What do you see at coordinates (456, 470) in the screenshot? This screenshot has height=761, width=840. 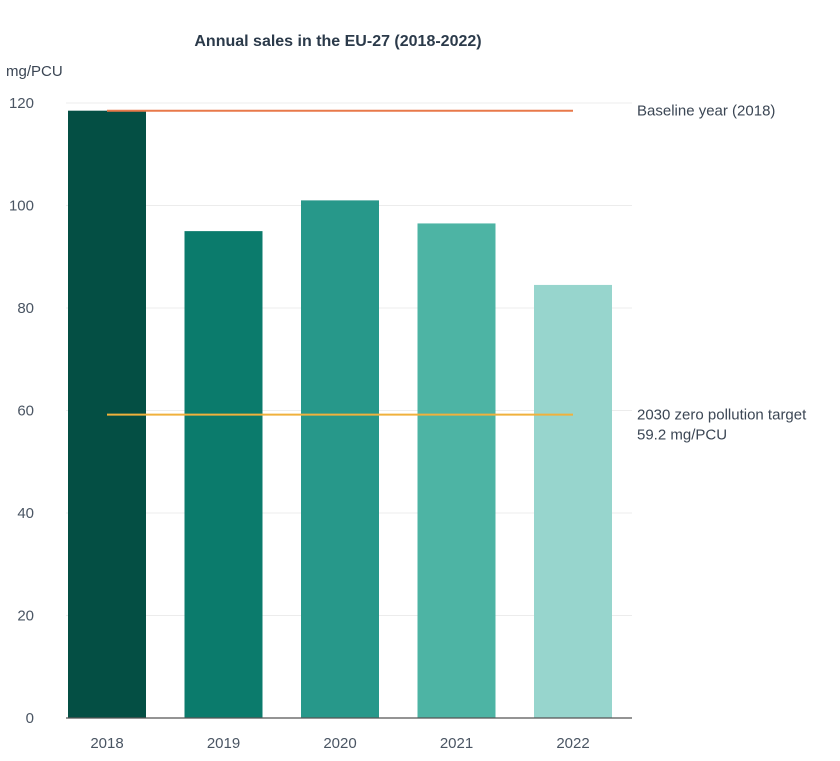 I see `bar-2021` at bounding box center [456, 470].